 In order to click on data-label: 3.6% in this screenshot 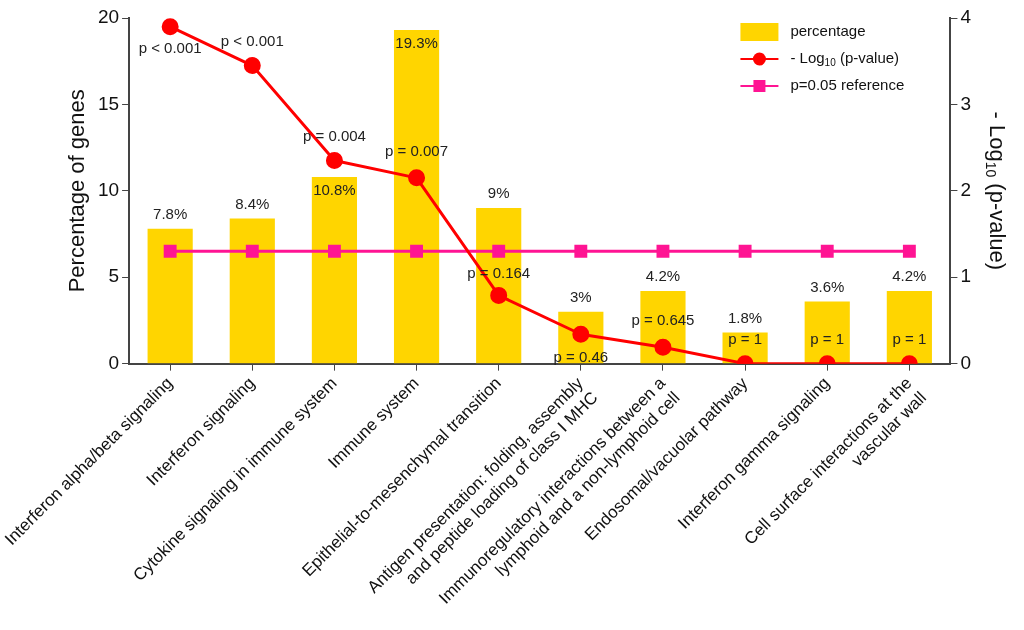, I will do `click(827, 286)`.